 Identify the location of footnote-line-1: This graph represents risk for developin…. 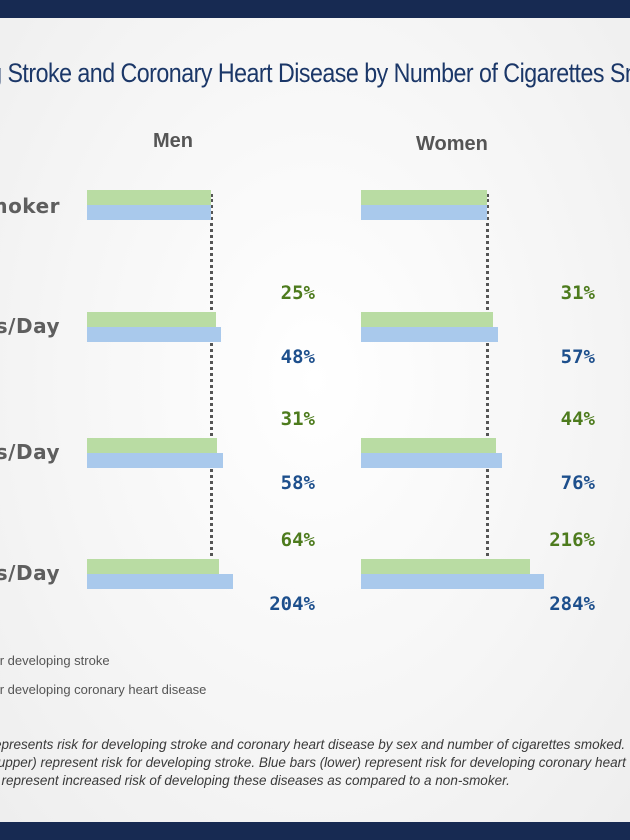
(313, 744).